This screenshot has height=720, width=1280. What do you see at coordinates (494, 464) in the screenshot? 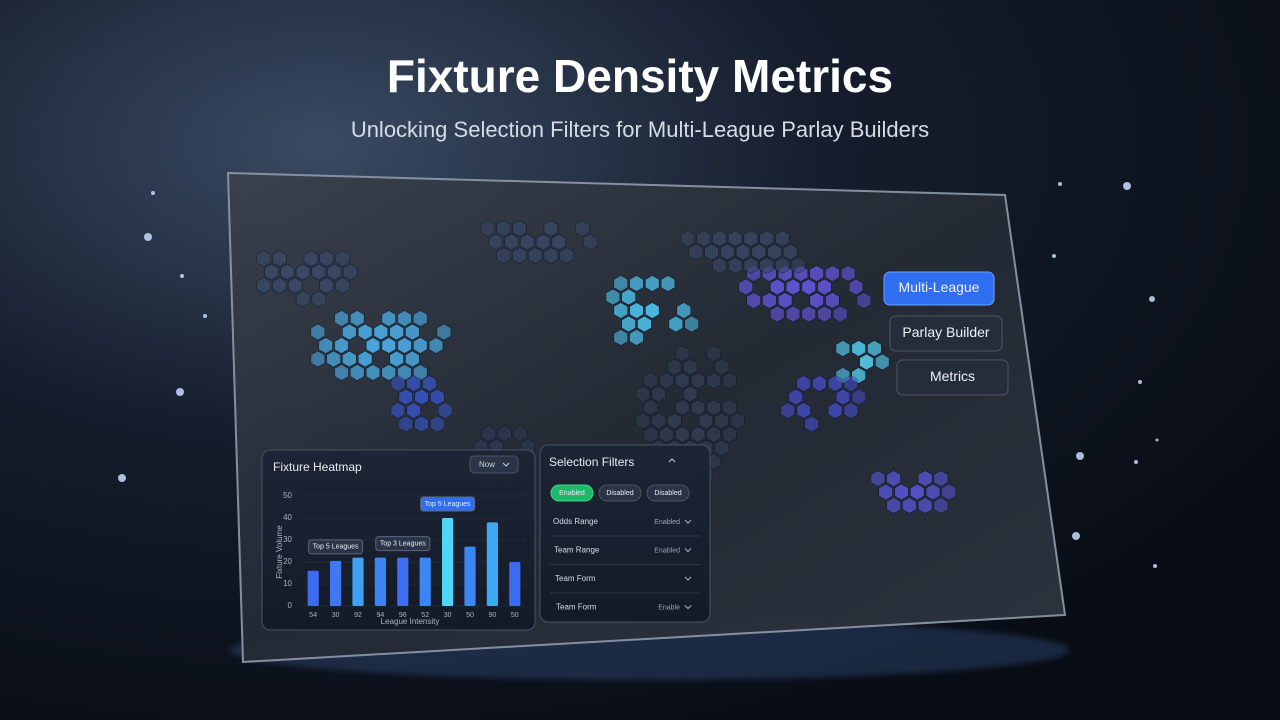
I see `dropdown` at bounding box center [494, 464].